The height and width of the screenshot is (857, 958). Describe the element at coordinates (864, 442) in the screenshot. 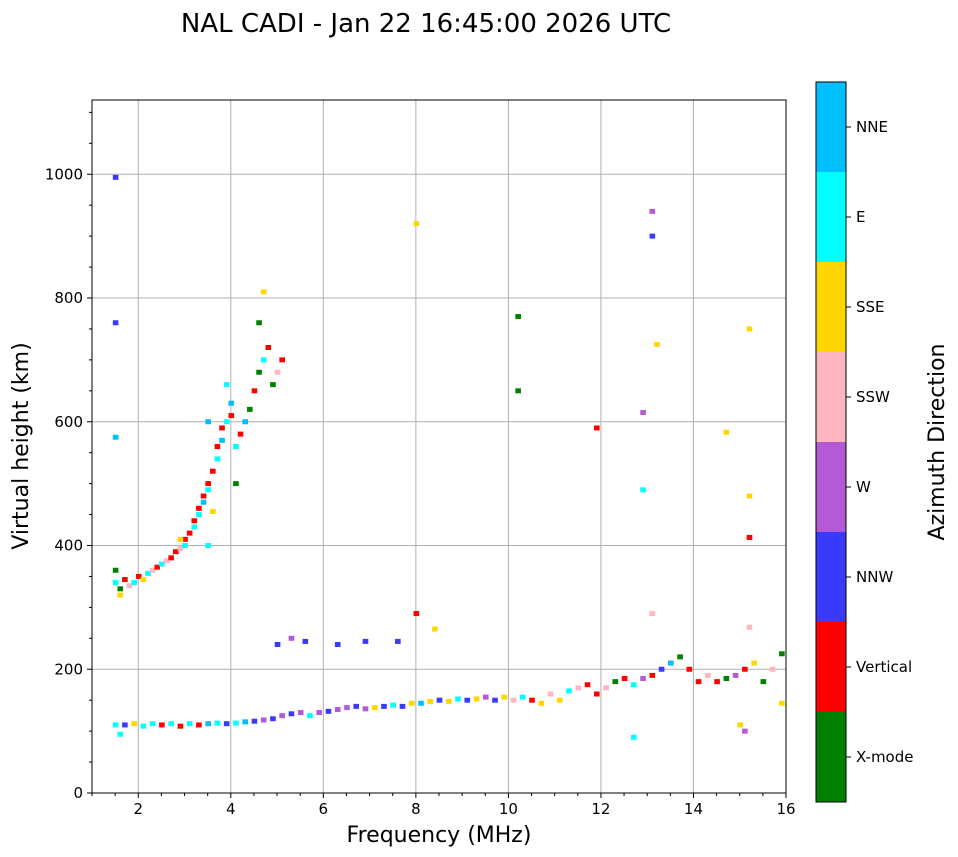

I see `colorbar: X-mode Vertical NNW W SSW SSE E NNE` at that location.